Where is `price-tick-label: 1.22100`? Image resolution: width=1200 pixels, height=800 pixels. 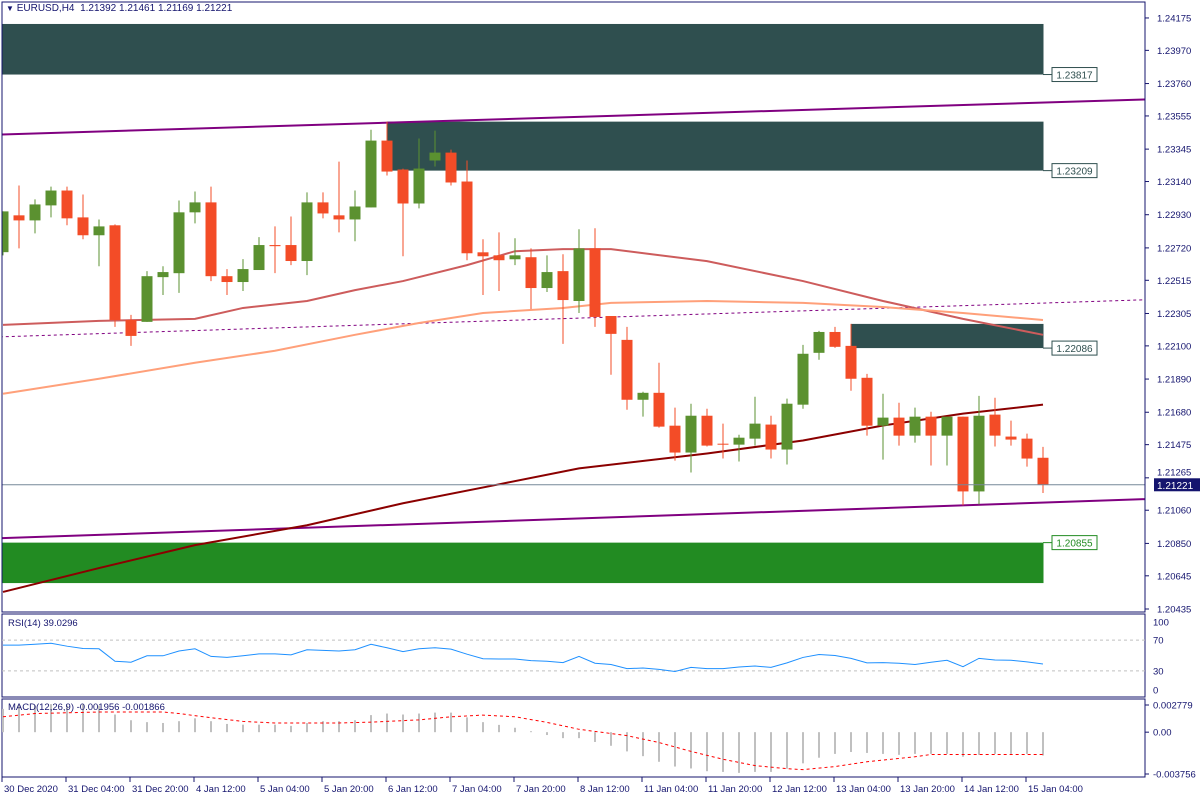 price-tick-label: 1.22100 is located at coordinates (1174, 346).